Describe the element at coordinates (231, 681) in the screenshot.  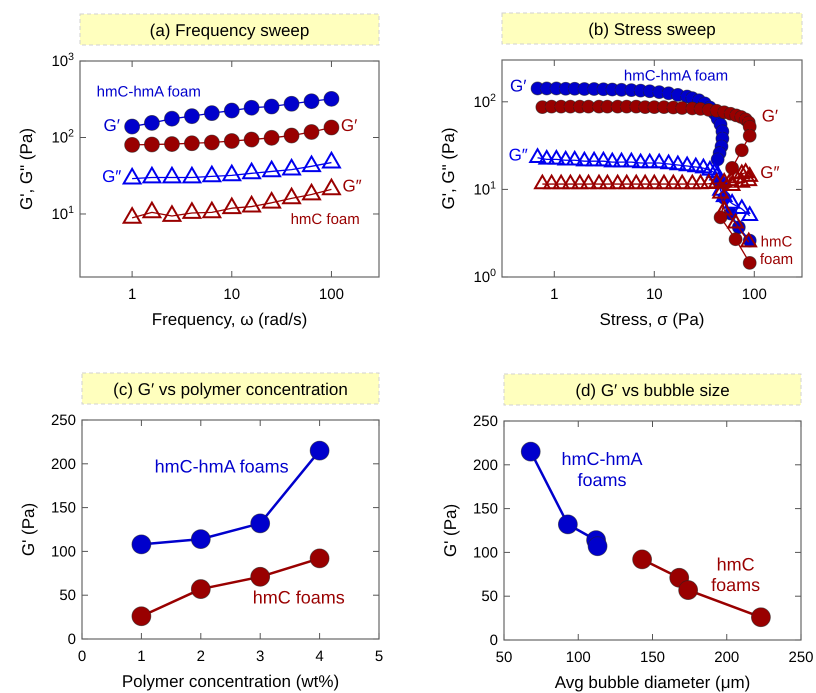
I see `x-axis-title: Polymer concentration (wt%)` at that location.